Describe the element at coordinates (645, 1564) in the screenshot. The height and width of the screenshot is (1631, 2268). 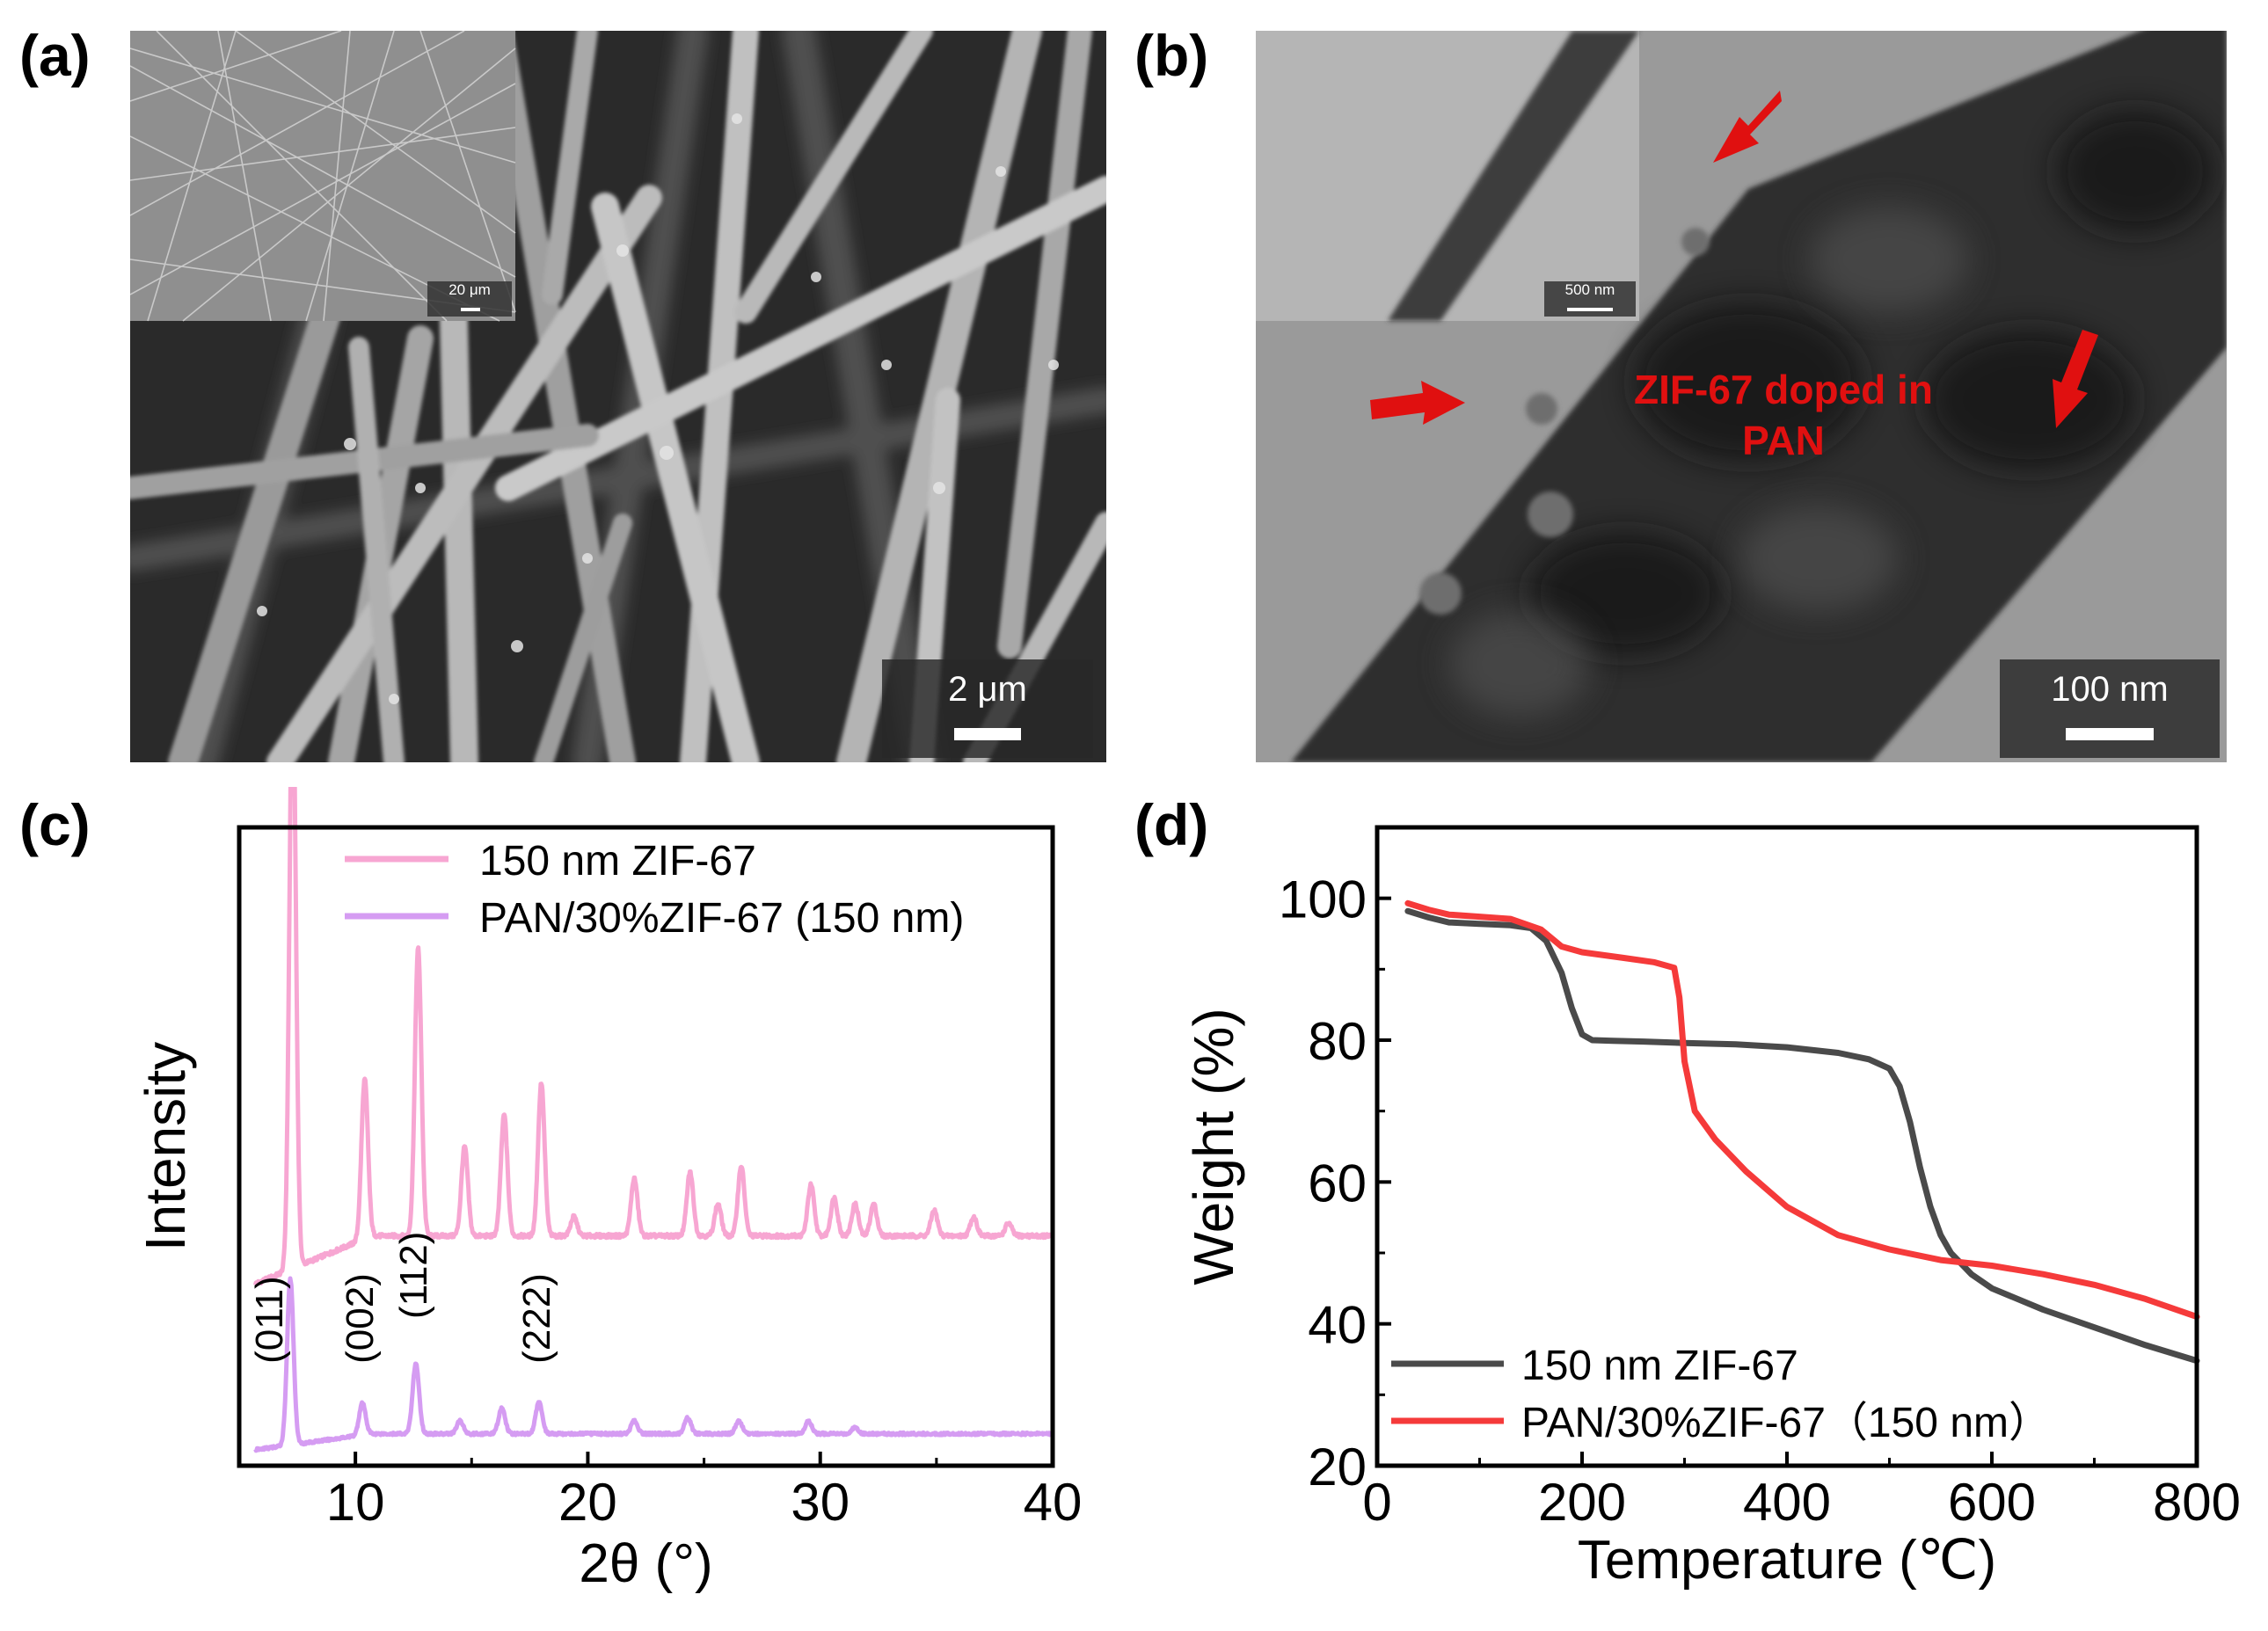
I see `xrd-x-axis-label: 2θ (°)` at that location.